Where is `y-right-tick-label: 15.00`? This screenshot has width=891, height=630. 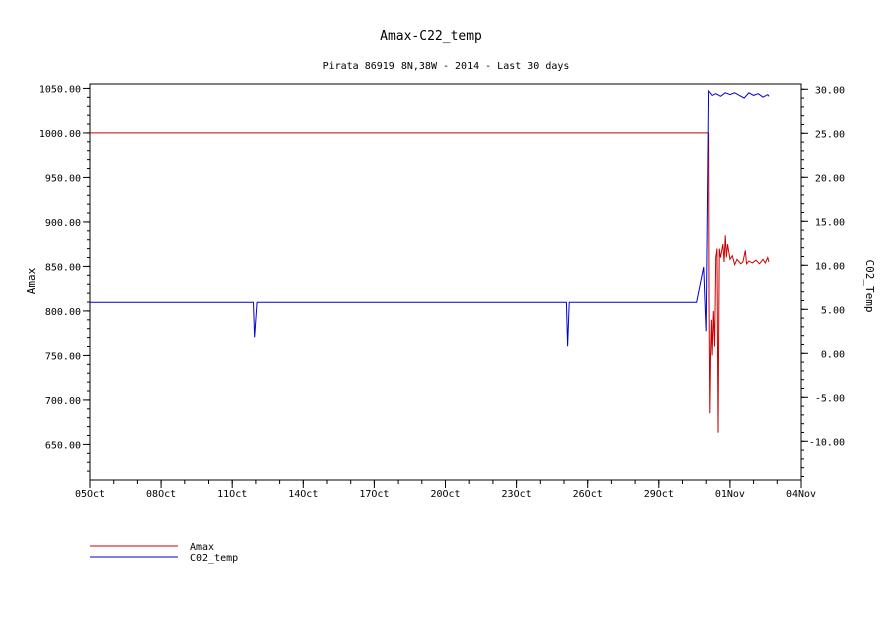
y-right-tick-label: 15.00 is located at coordinates (830, 222).